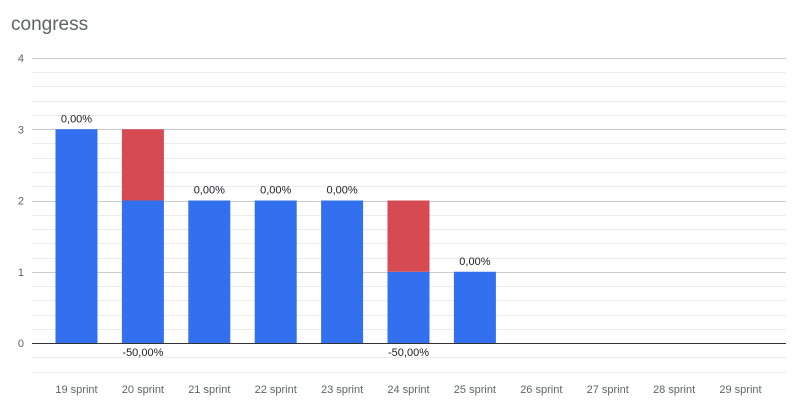 The width and height of the screenshot is (796, 408). Describe the element at coordinates (408, 390) in the screenshot. I see `x-tick-label: 24 sprint` at that location.